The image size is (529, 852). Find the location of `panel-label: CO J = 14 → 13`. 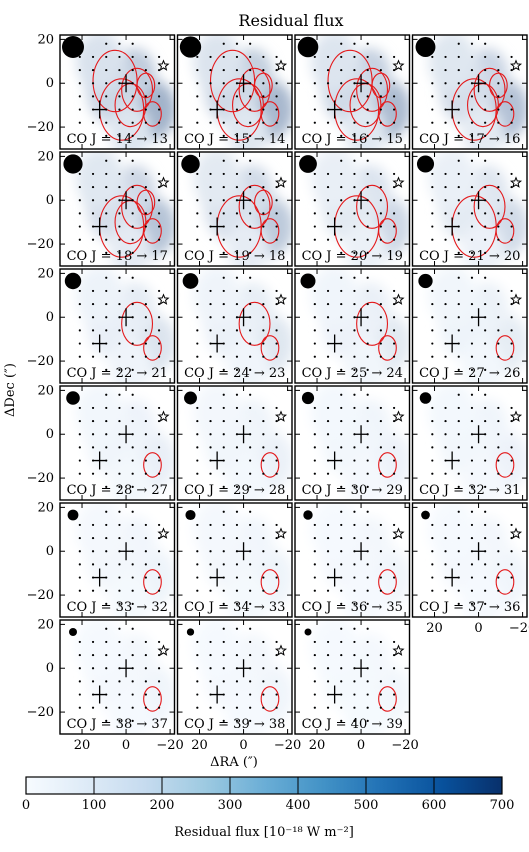

panel-label: CO J = 14 → 13 is located at coordinates (117, 139).